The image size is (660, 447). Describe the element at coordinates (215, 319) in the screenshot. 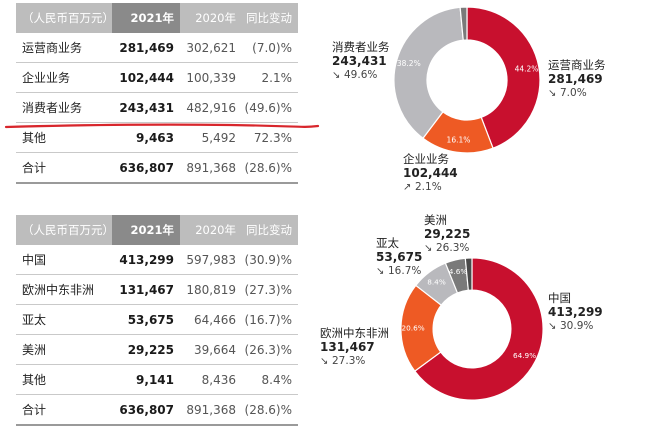

I see `value-2020: 64,466` at that location.